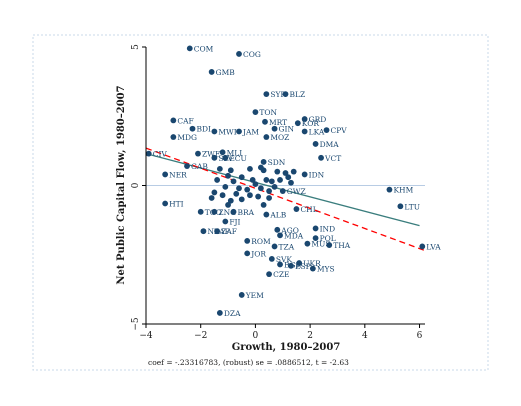  I want to click on point-label-caf: CAF, so click(185, 120).